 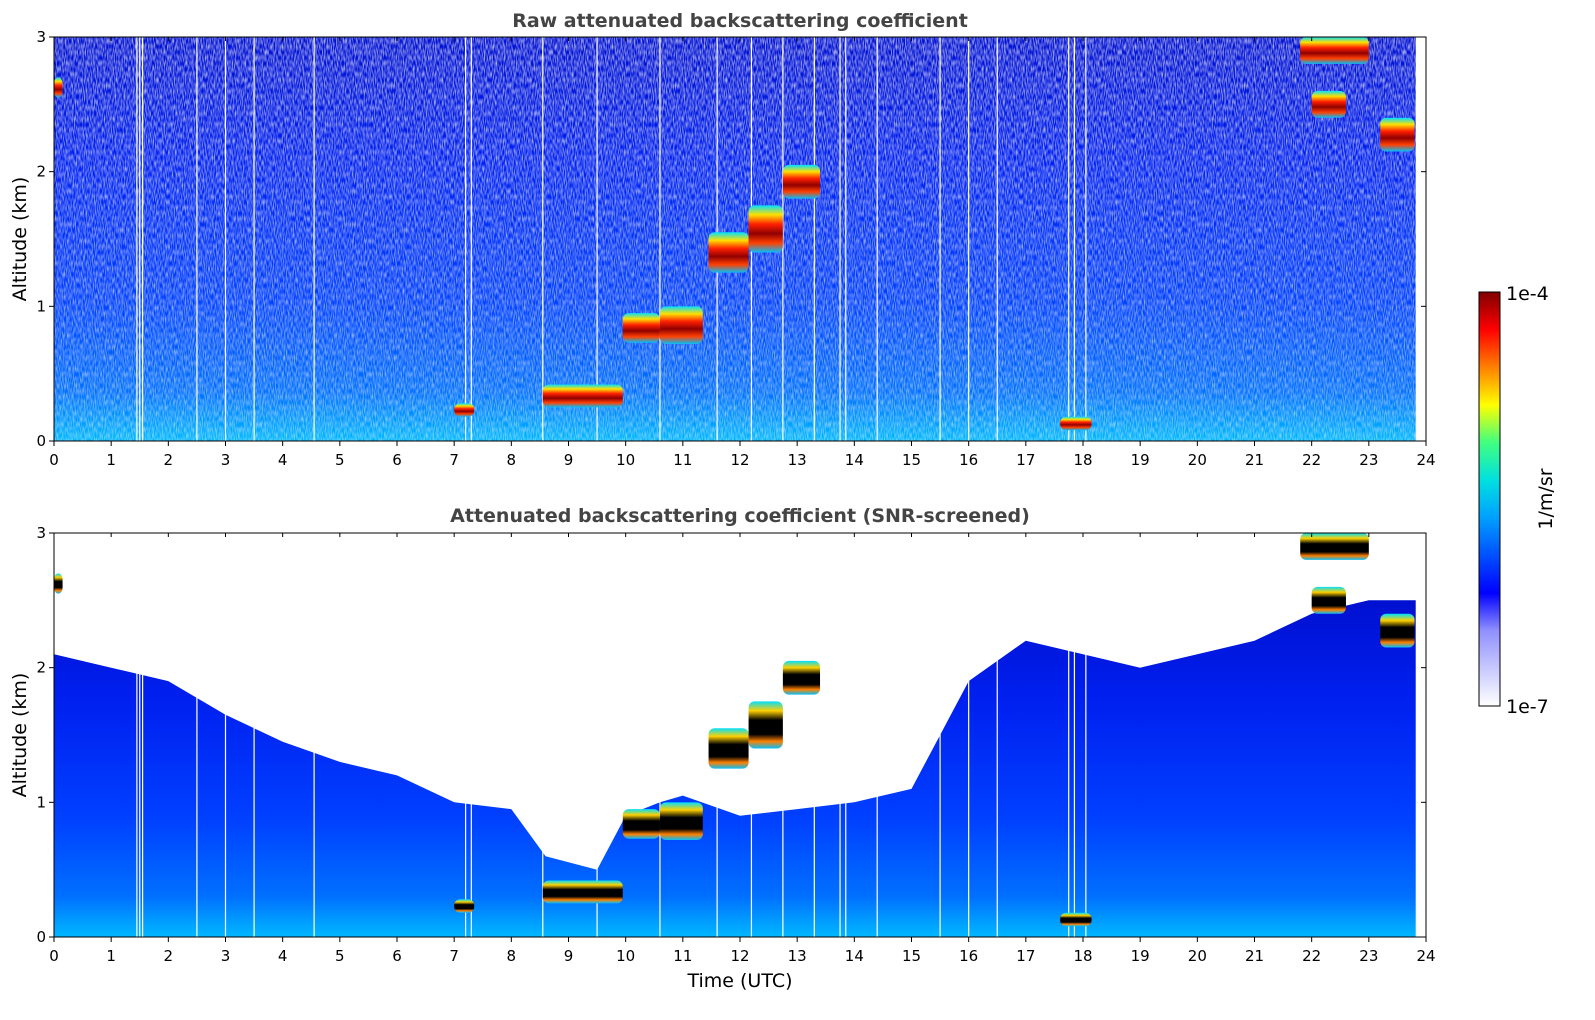 I want to click on raw-y-axis-label: Altitude (km), so click(x=20, y=239).